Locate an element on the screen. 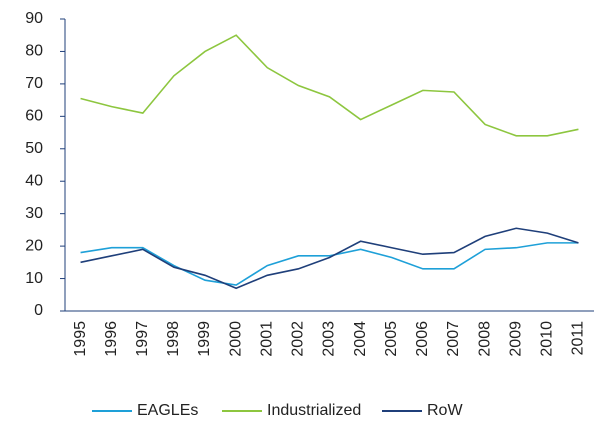 The image size is (600, 429). x-tick-label: 2002 is located at coordinates (298, 339).